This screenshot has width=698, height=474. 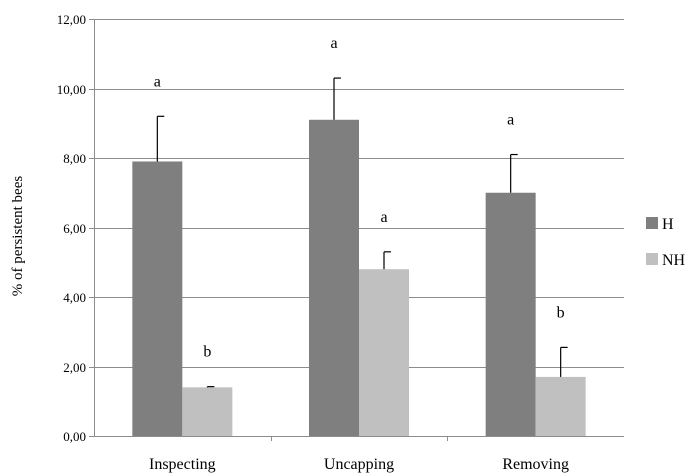 I want to click on y-tick-label: 10,00, so click(x=71, y=89).